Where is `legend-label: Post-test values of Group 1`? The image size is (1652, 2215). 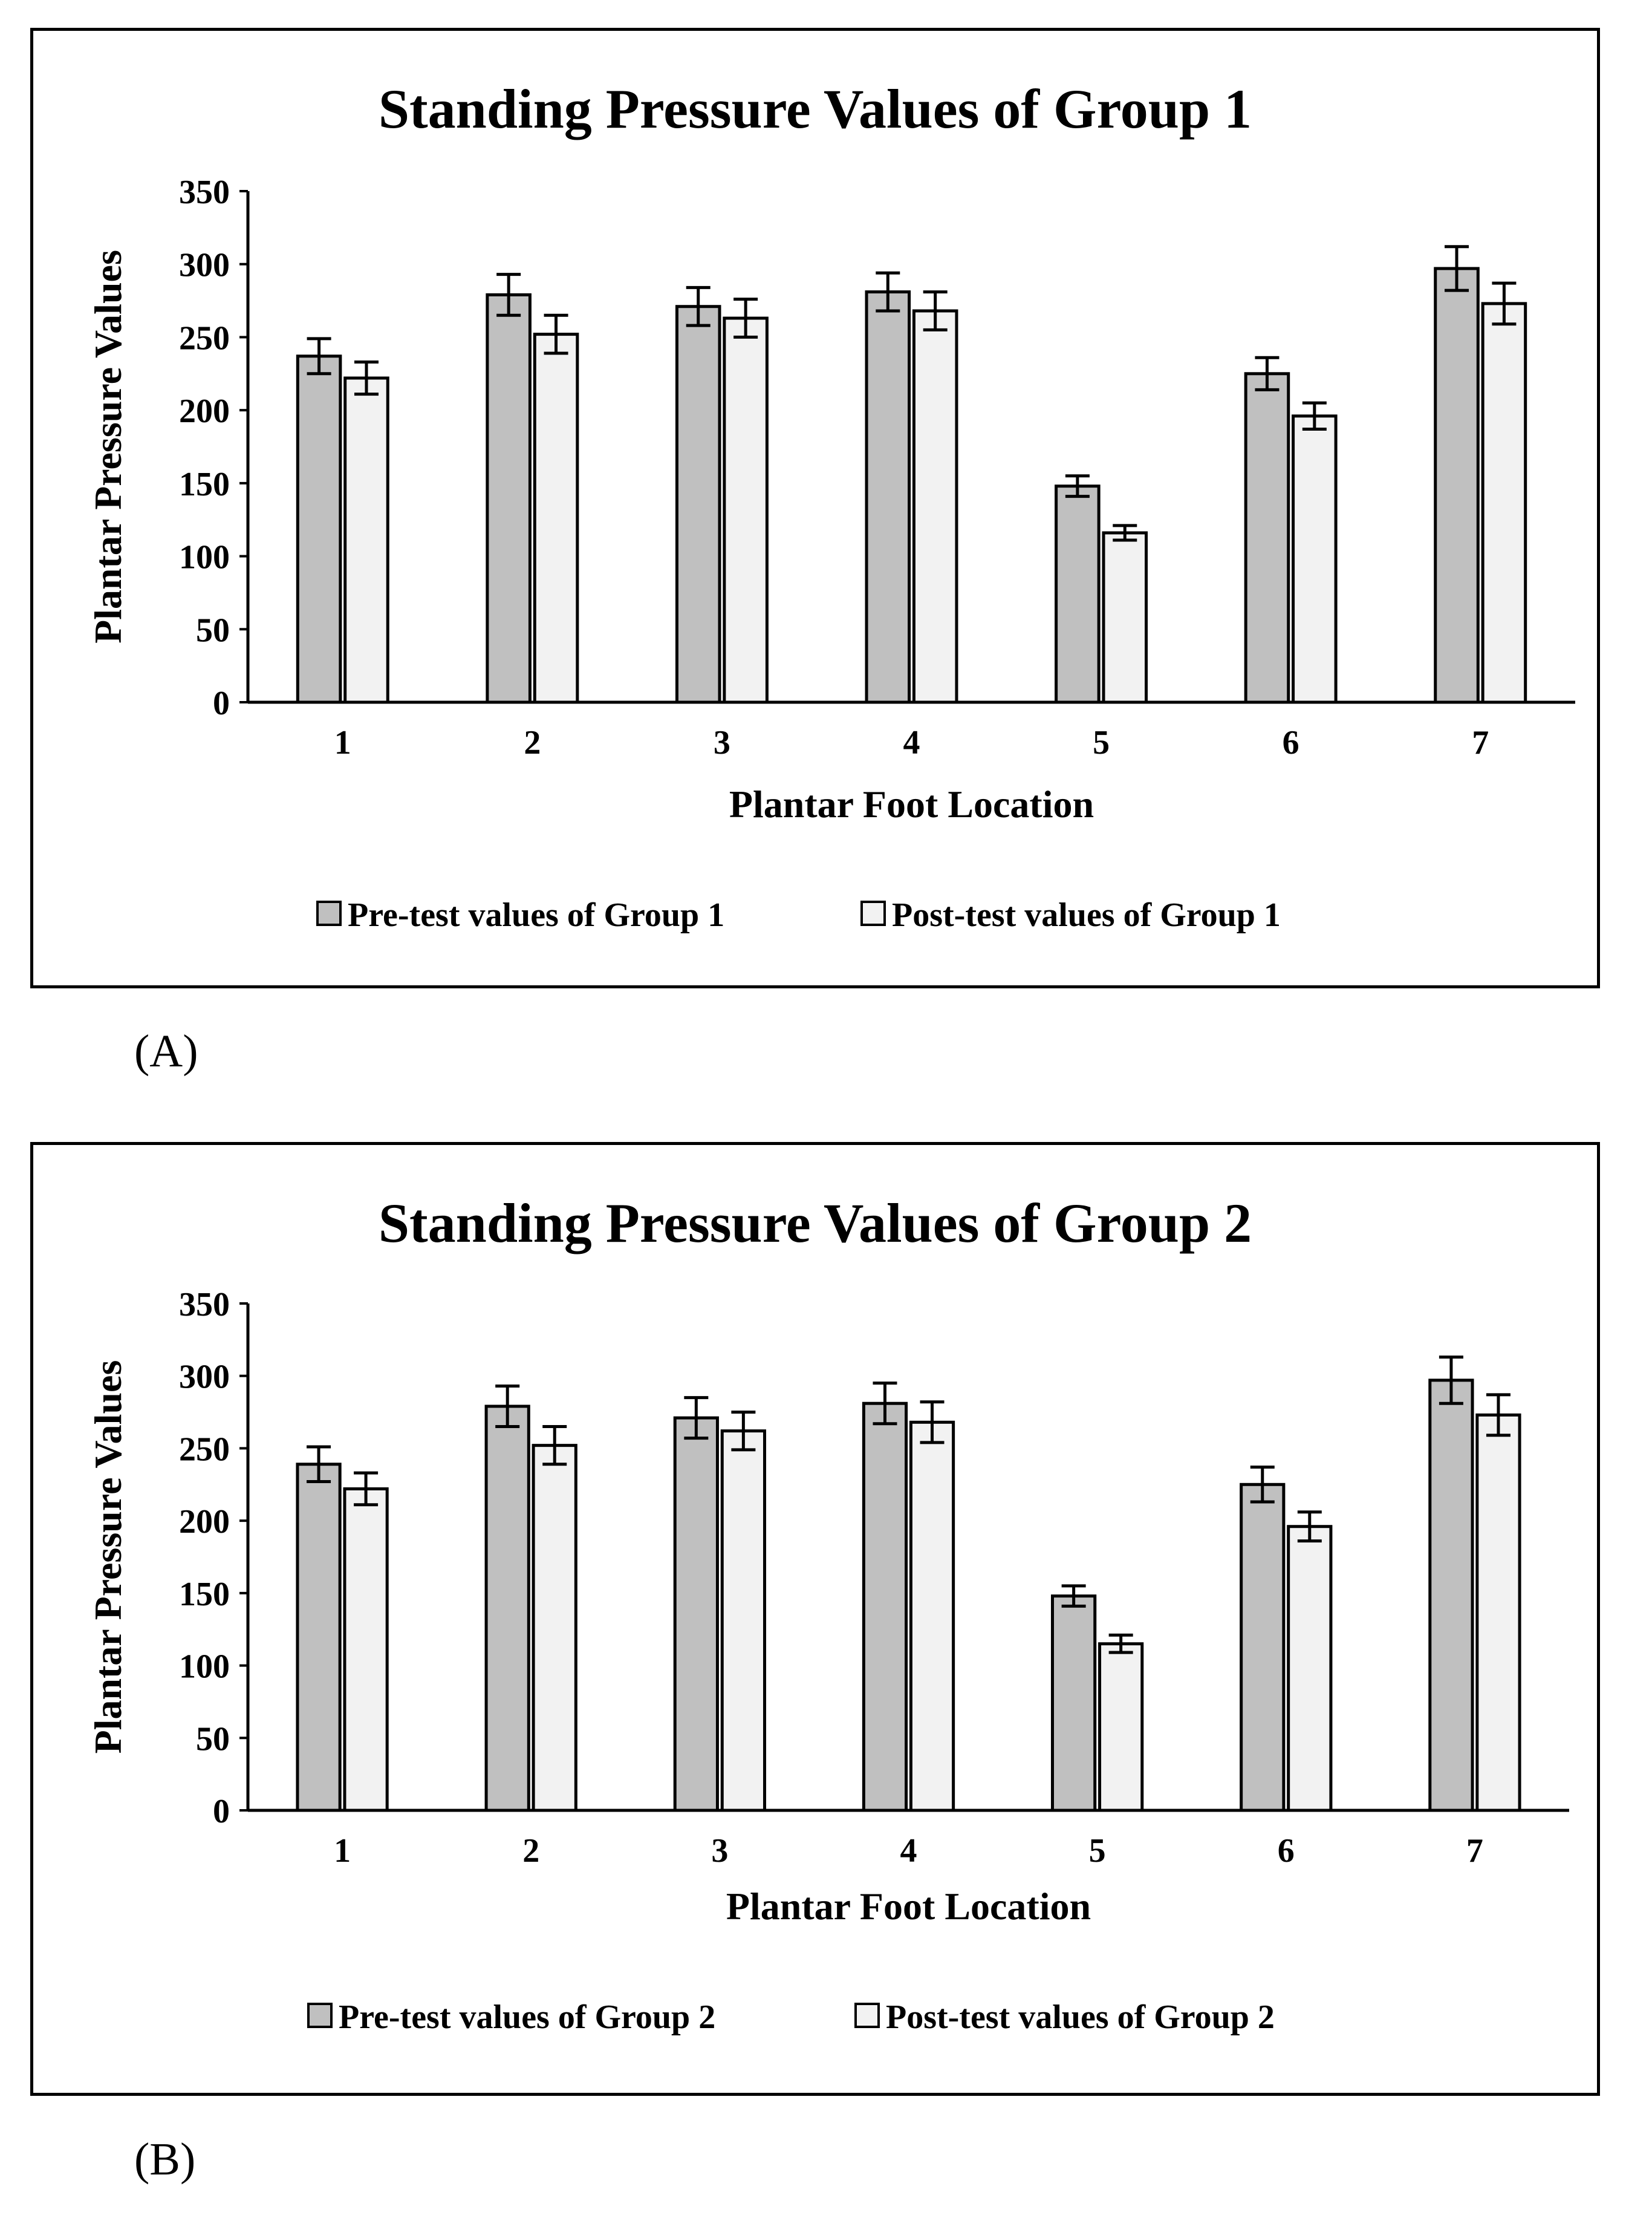
legend-label: Post-test values of Group 1 is located at coordinates (1086, 915).